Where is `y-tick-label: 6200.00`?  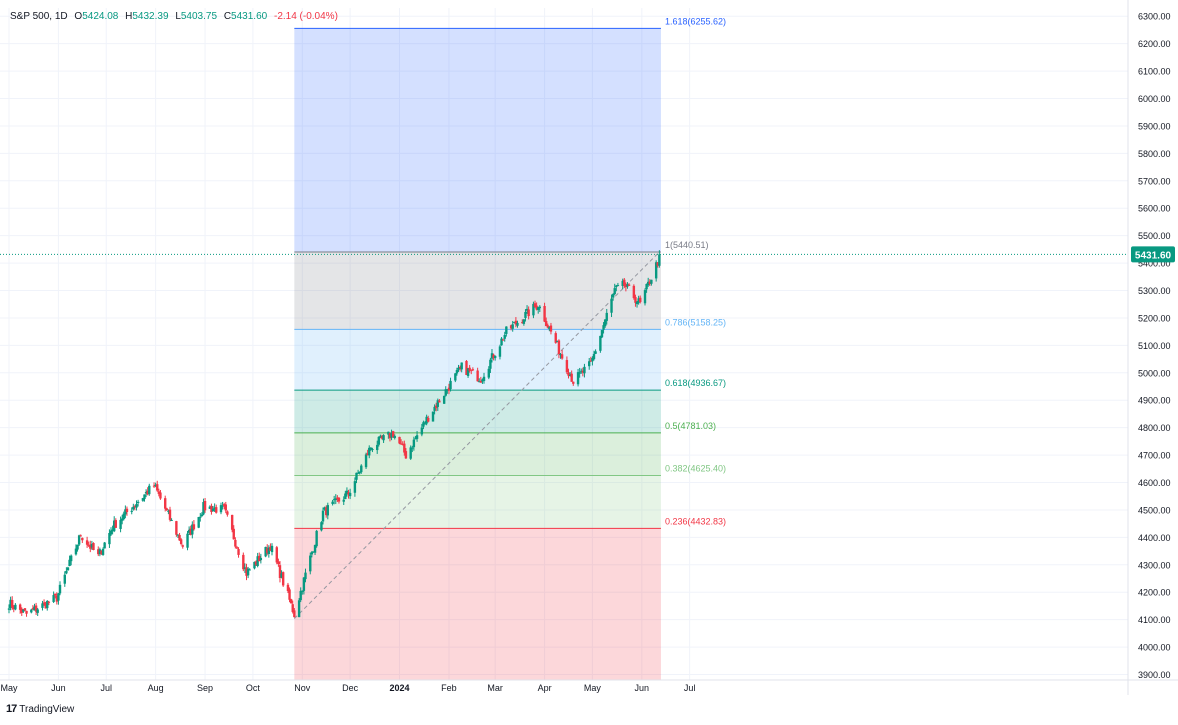 y-tick-label: 6200.00 is located at coordinates (1154, 44).